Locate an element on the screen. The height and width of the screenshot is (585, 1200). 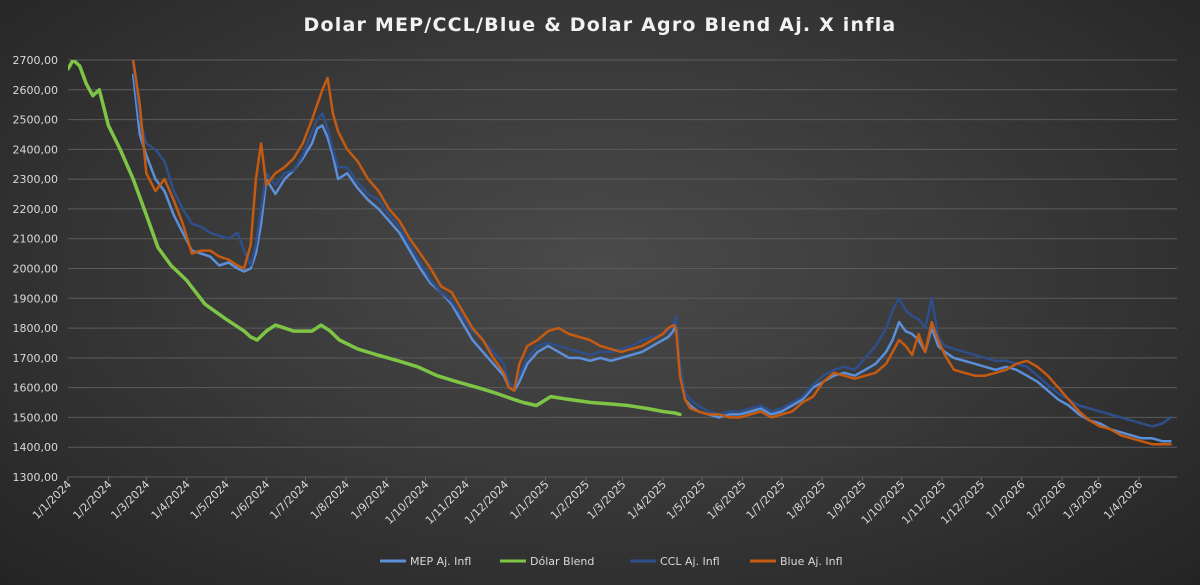
x-tick-label: 1/2/2025 is located at coordinates (570, 500).